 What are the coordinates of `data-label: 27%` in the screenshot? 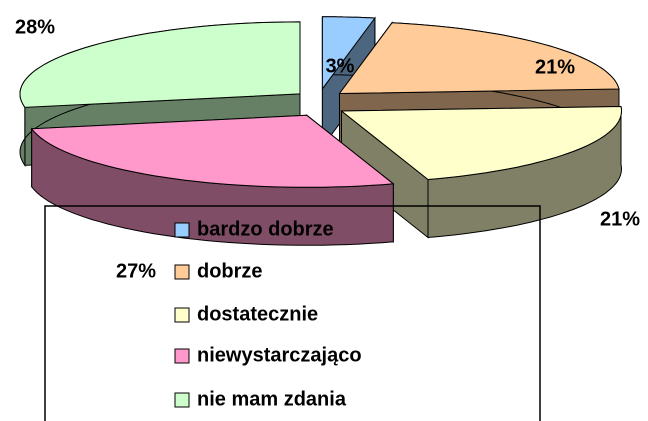 It's located at (136, 271).